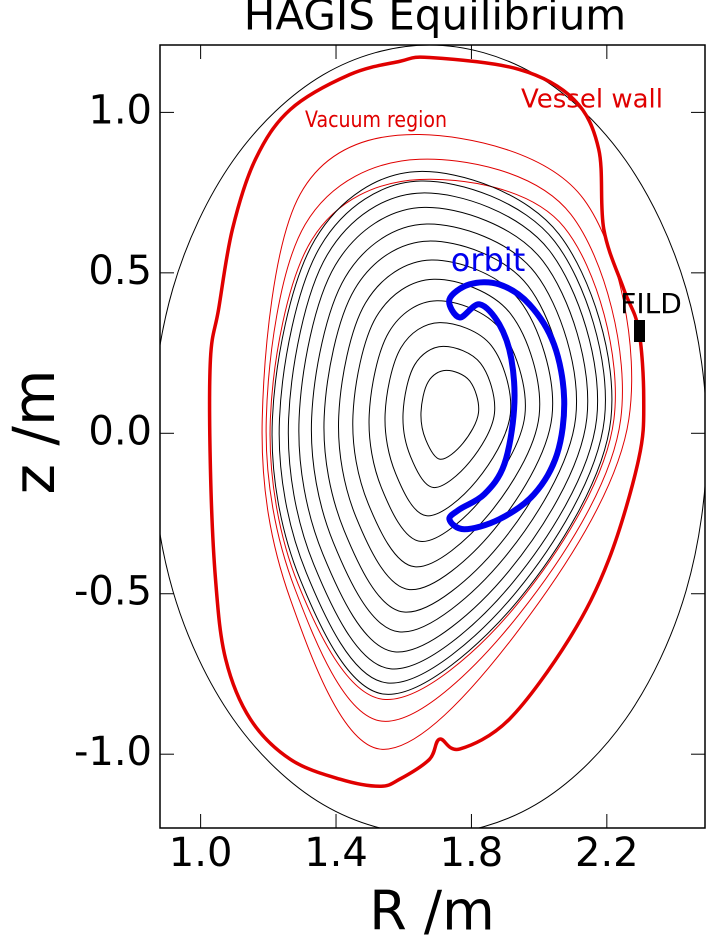  What do you see at coordinates (34, 432) in the screenshot?
I see `y-axis-label: z /m` at bounding box center [34, 432].